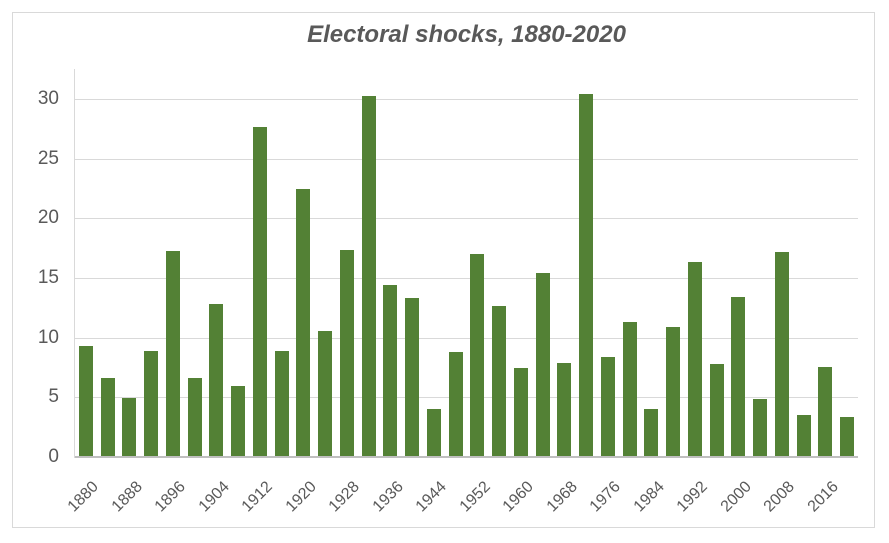  What do you see at coordinates (194, 417) in the screenshot?
I see `bar-1900` at bounding box center [194, 417].